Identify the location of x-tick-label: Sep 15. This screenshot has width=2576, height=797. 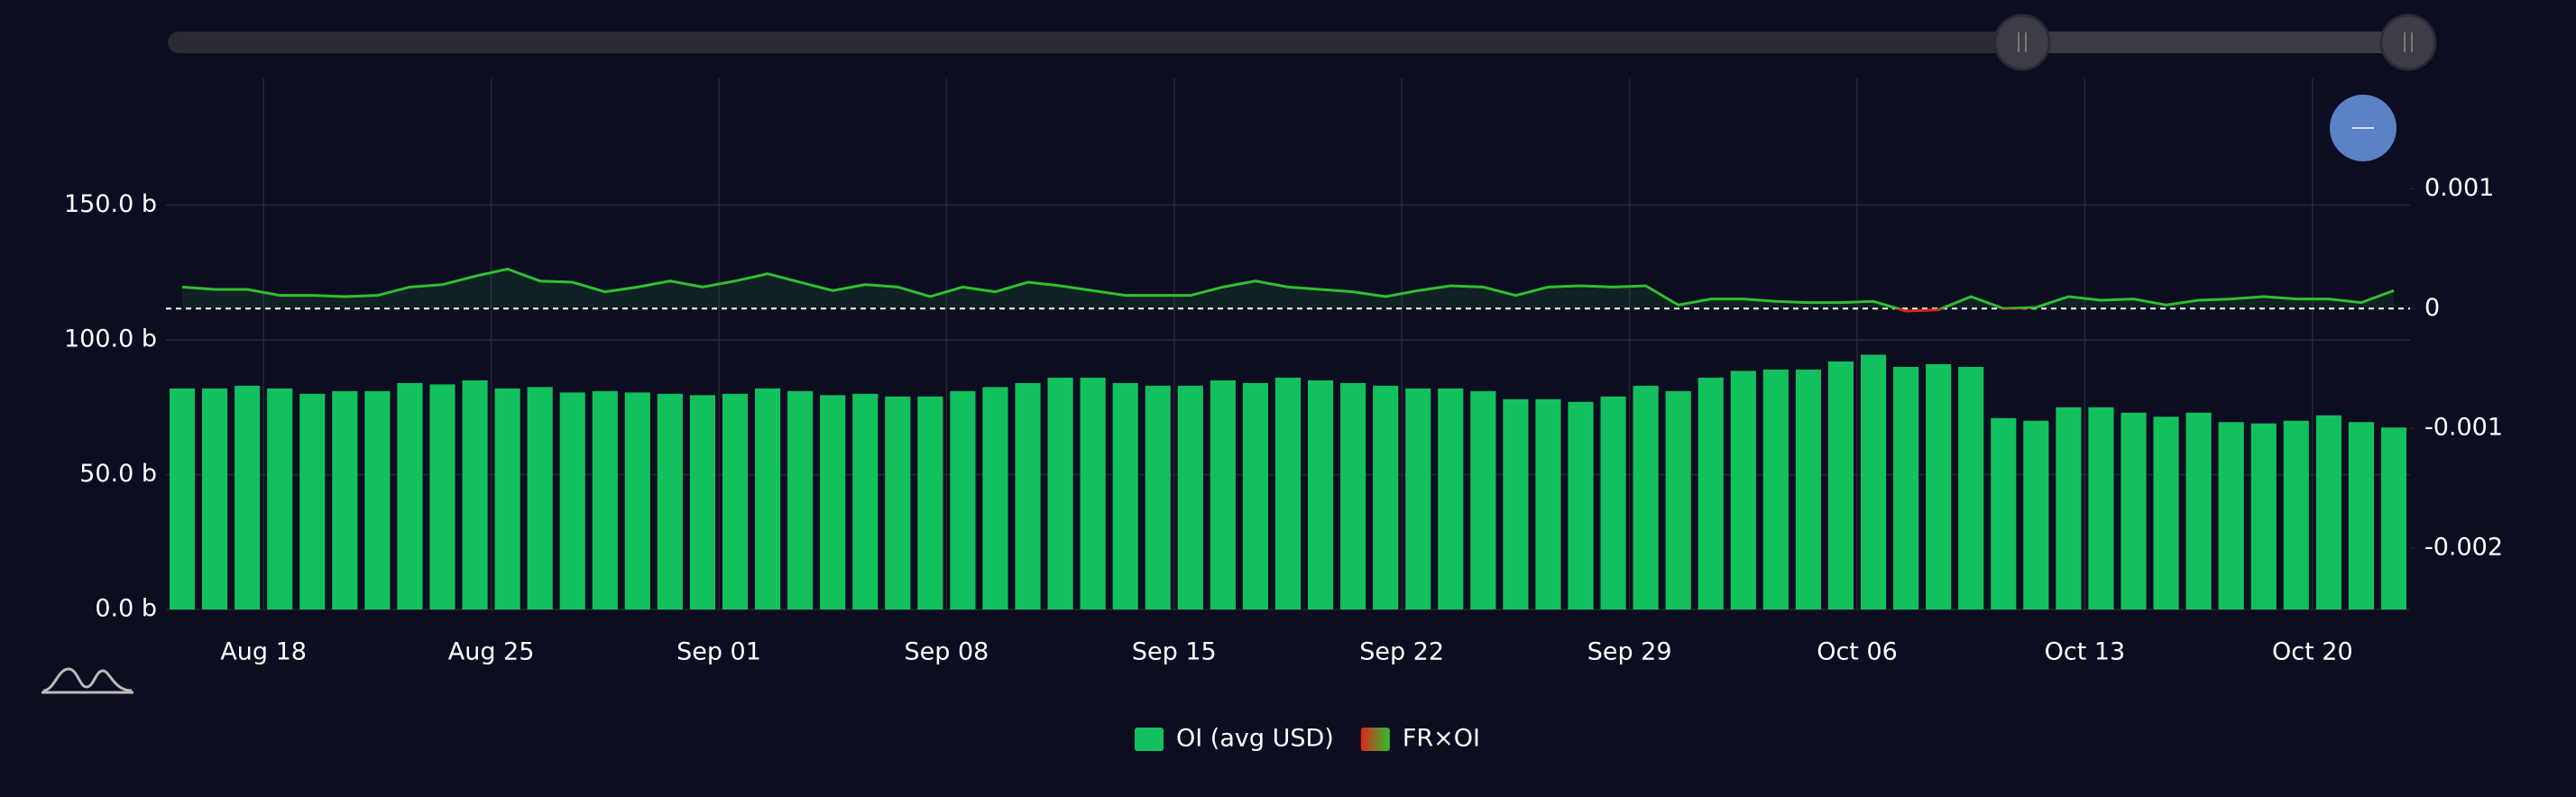
(1175, 652).